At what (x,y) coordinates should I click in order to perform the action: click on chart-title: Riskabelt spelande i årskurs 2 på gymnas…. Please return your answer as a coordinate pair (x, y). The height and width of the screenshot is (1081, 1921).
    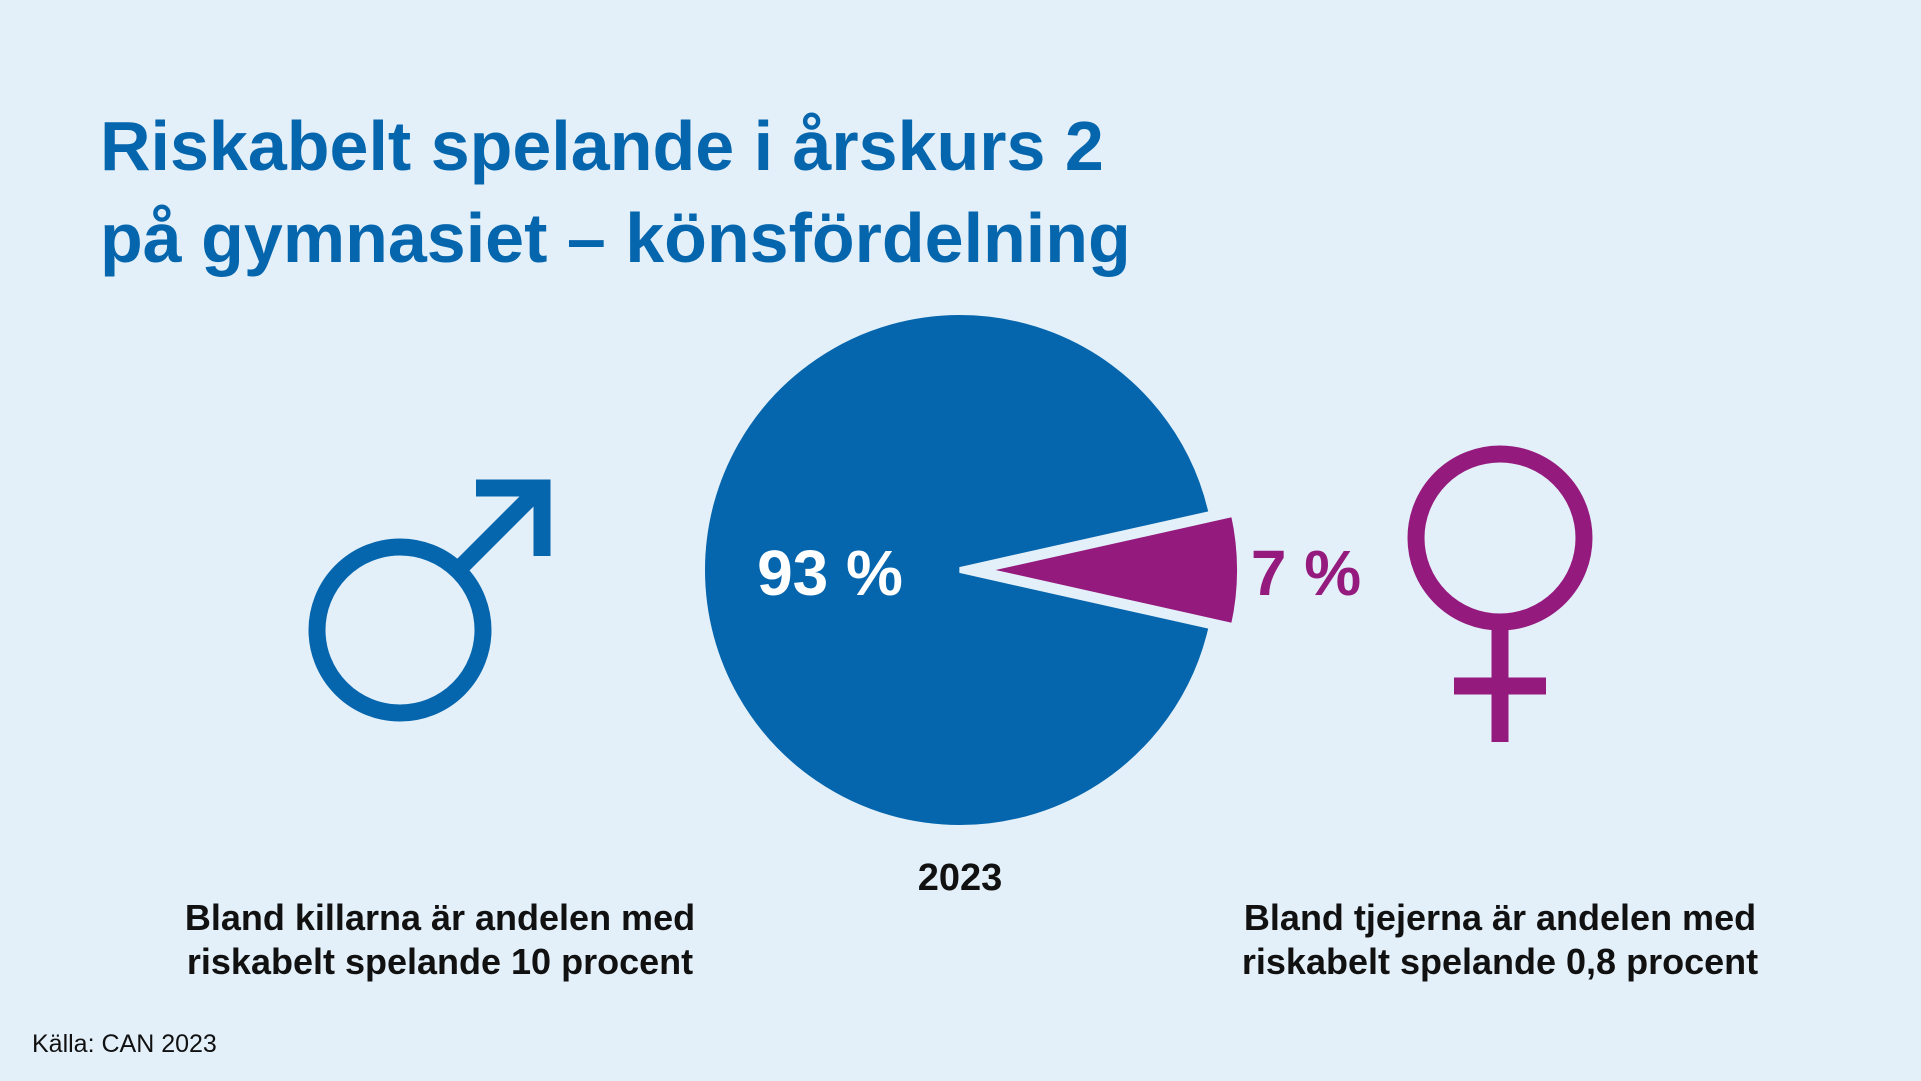
    Looking at the image, I should click on (700, 192).